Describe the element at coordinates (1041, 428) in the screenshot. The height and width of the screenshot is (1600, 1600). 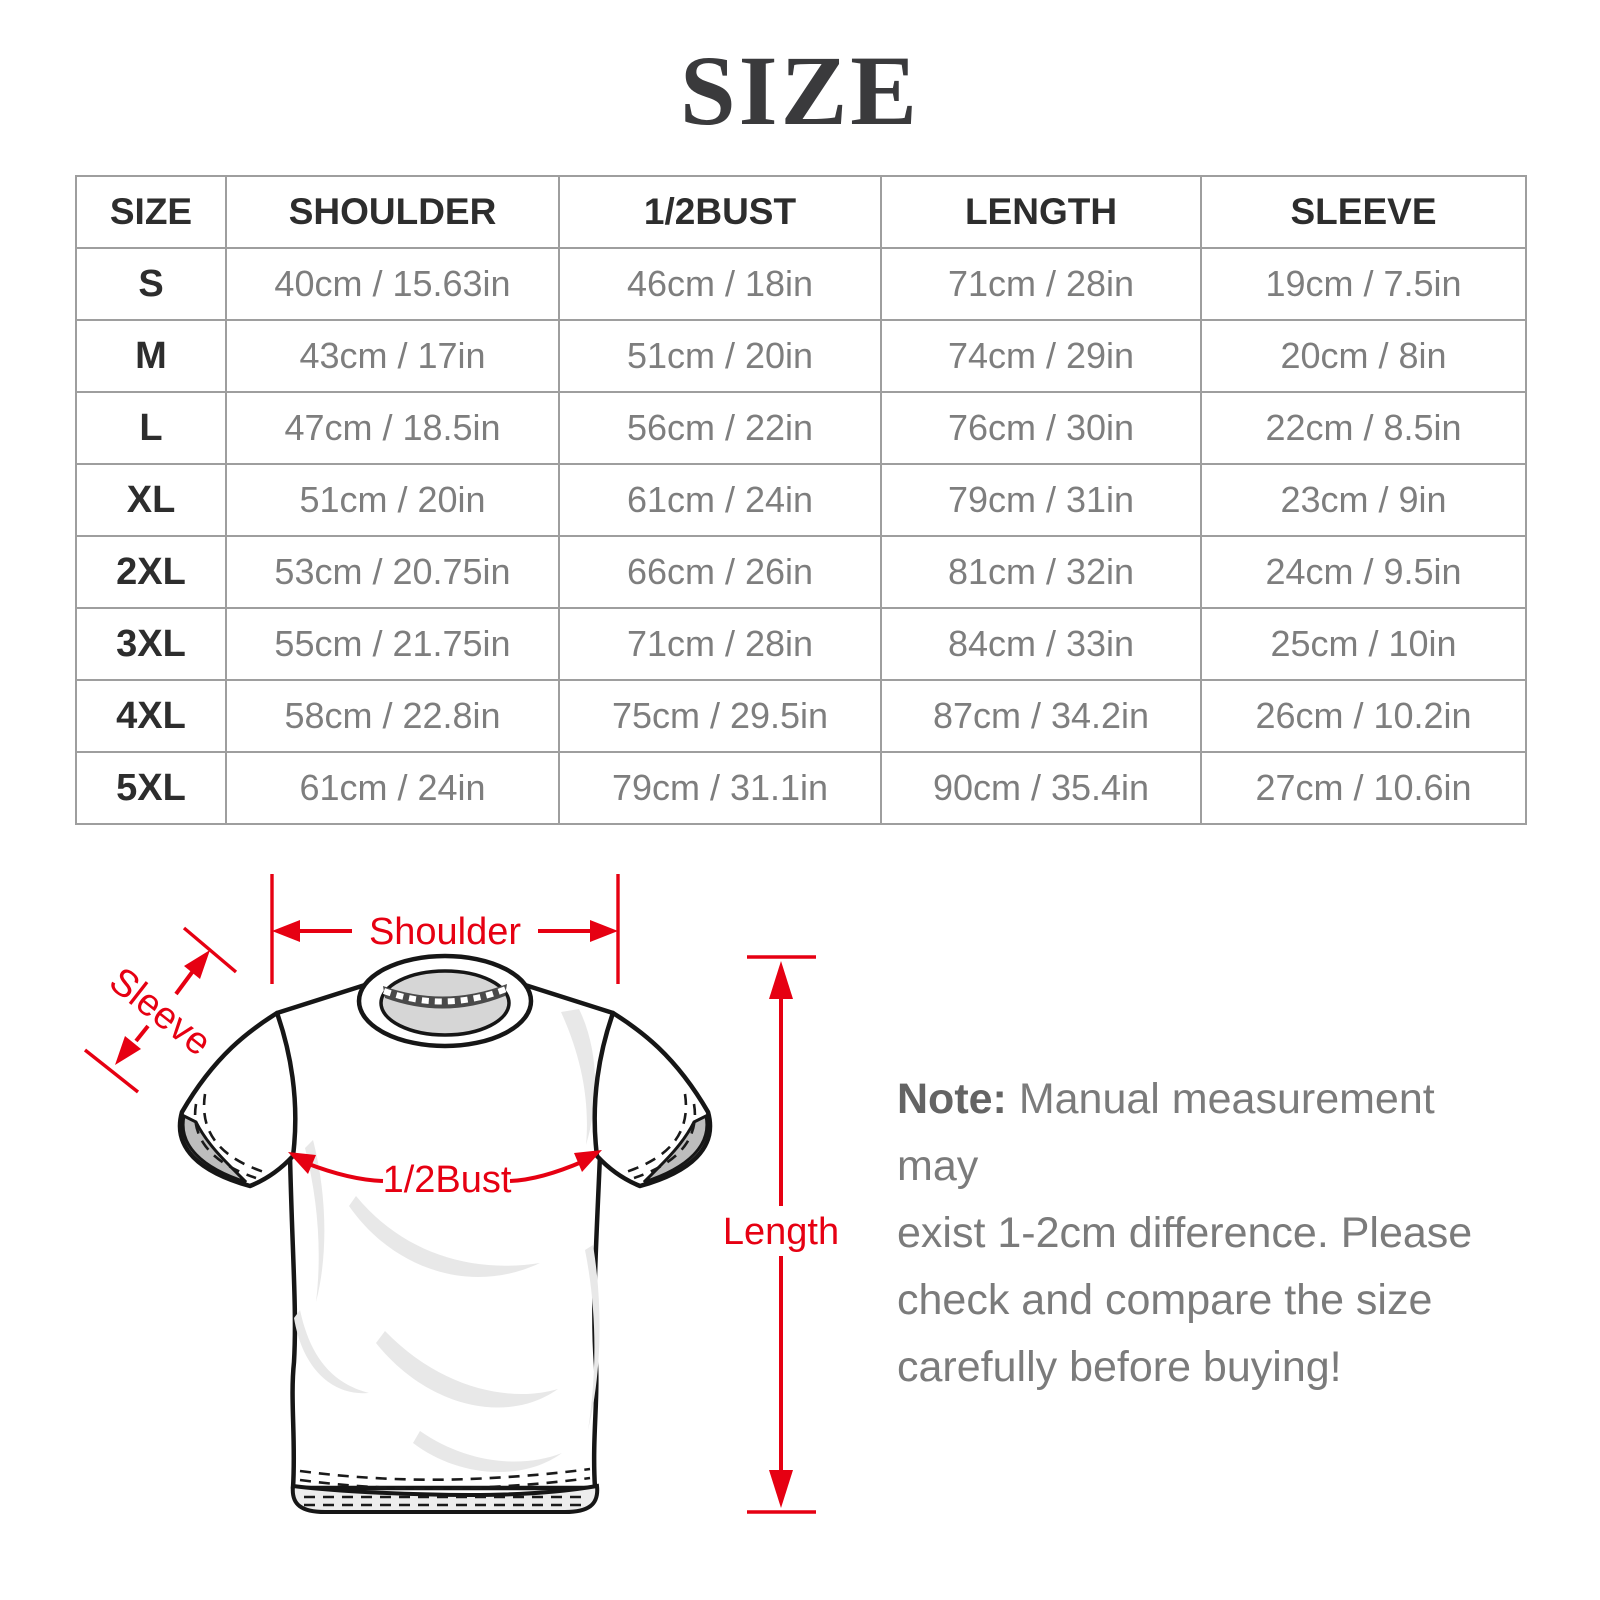
I see `cell-length: 76cm / 30in` at that location.